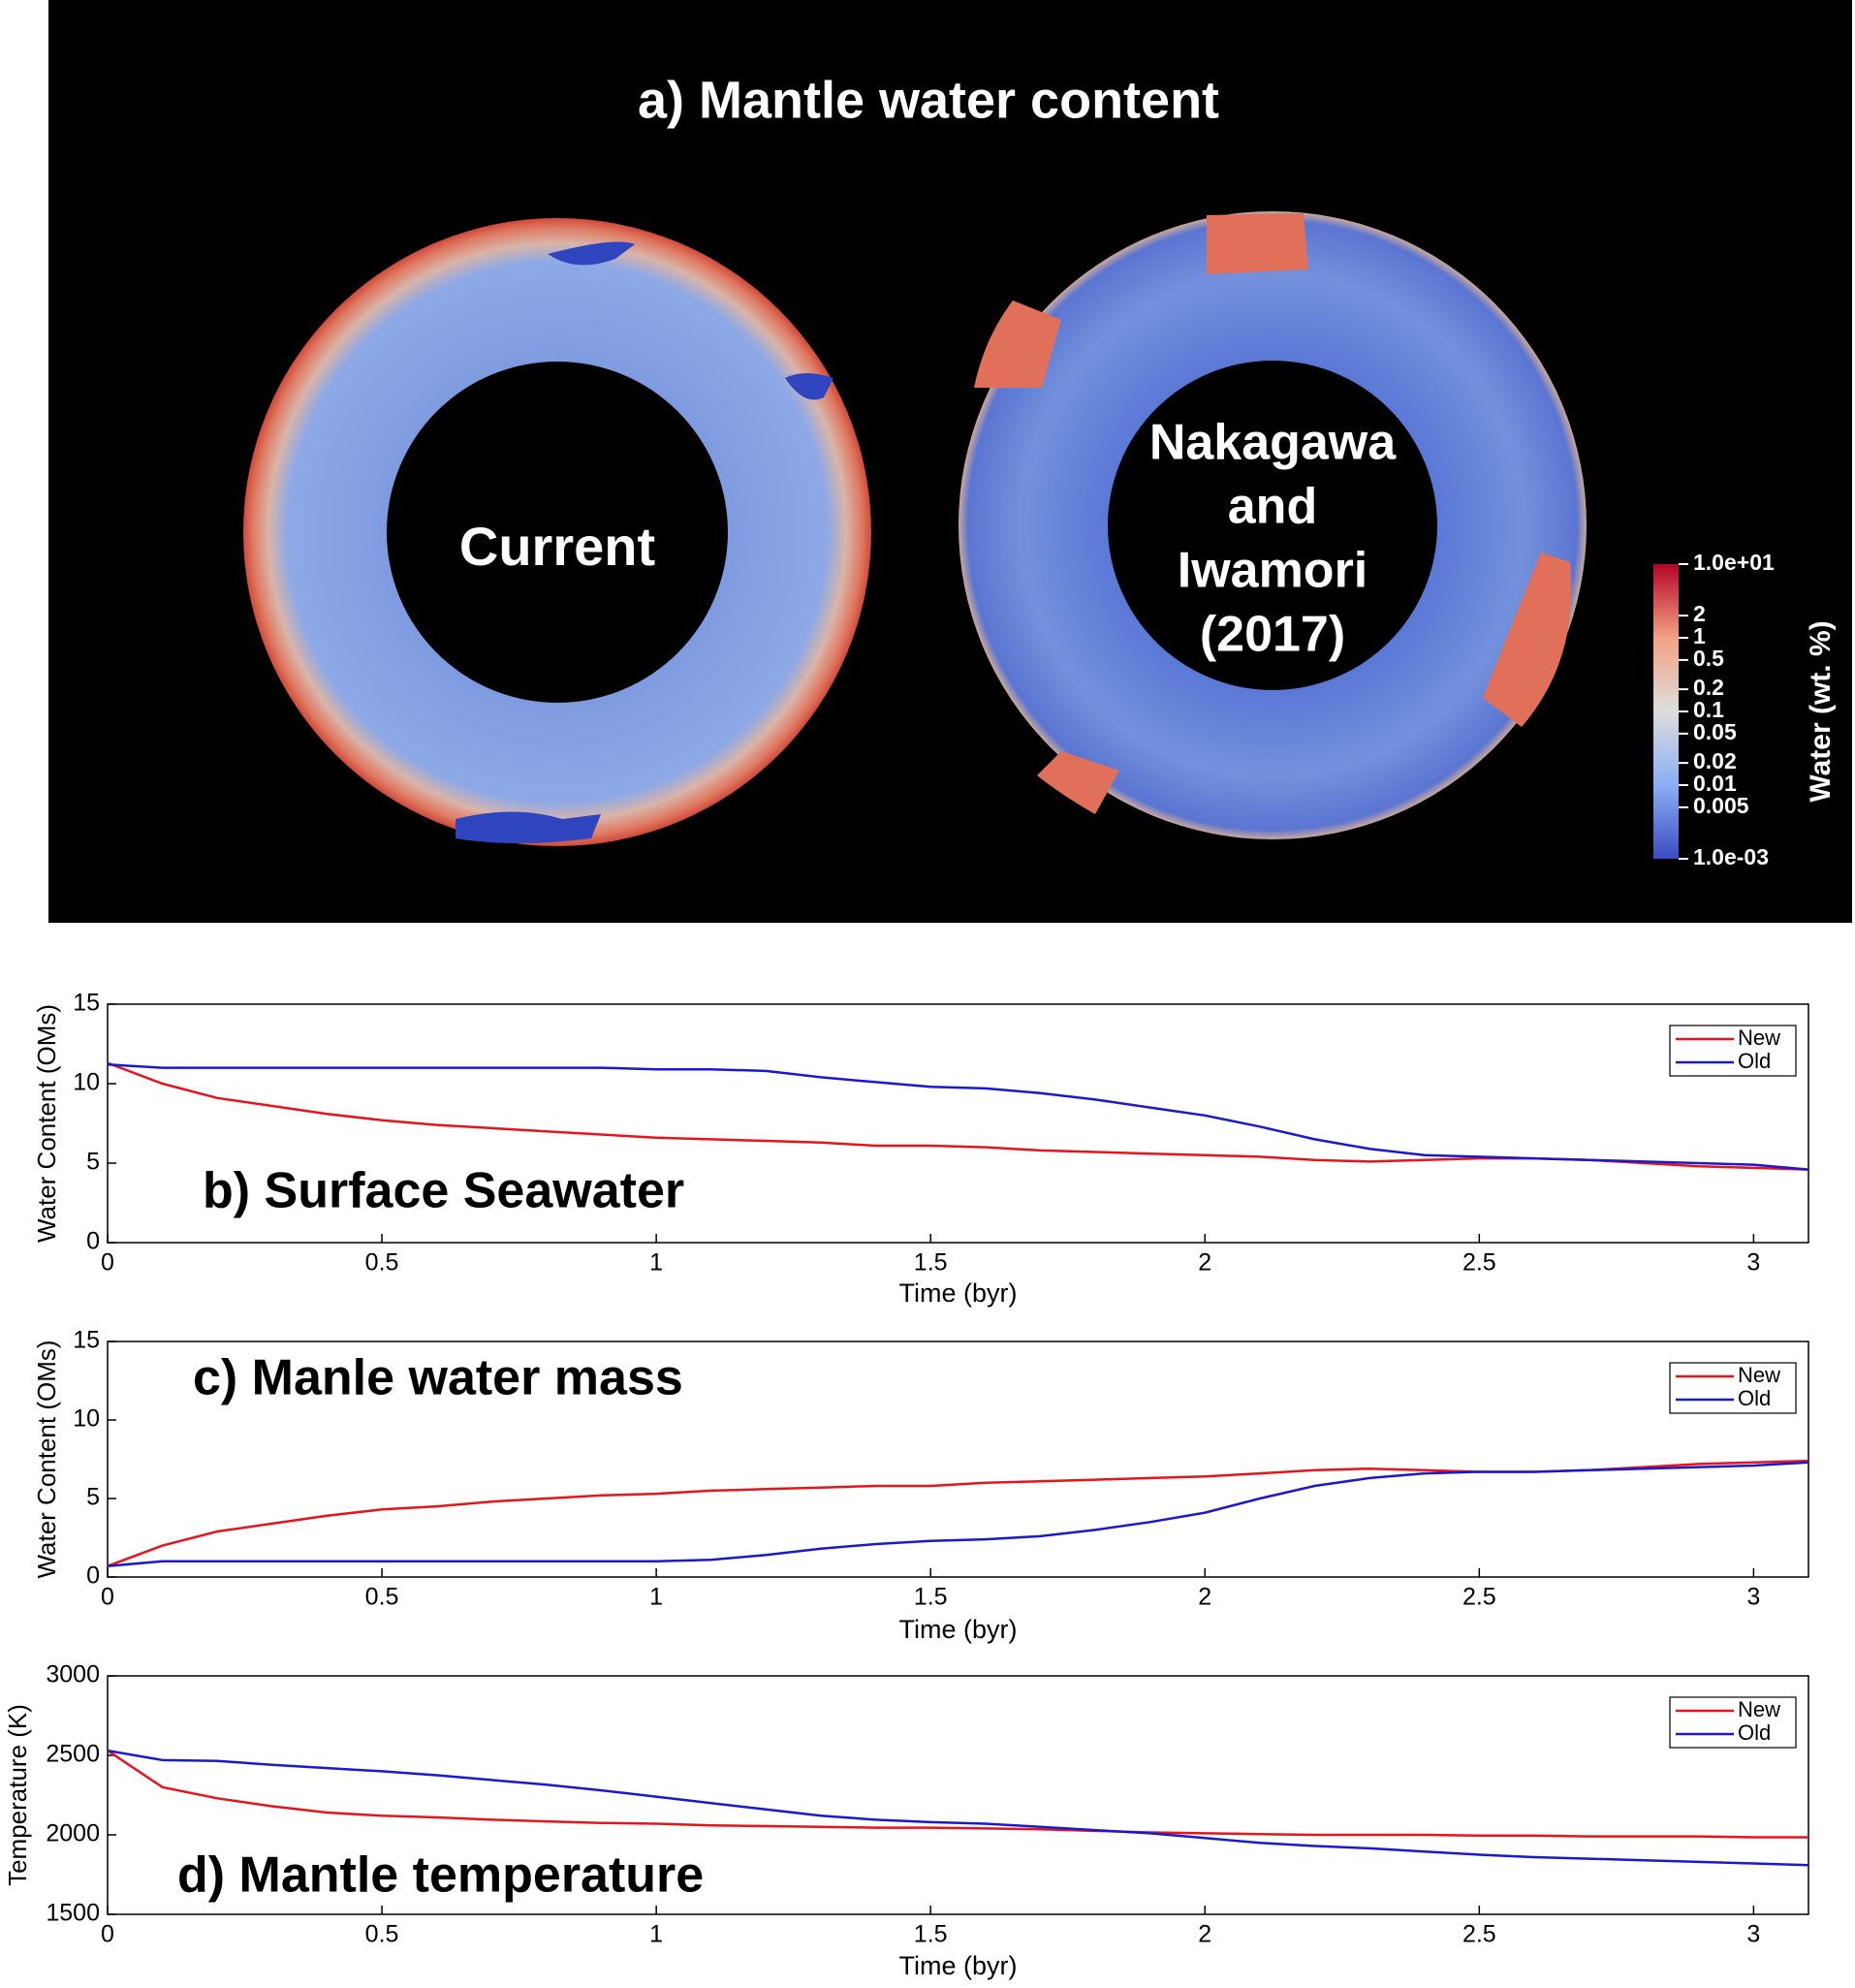 The image size is (1855, 1988). I want to click on colorbar-tick-label: 0.02, so click(1715, 760).